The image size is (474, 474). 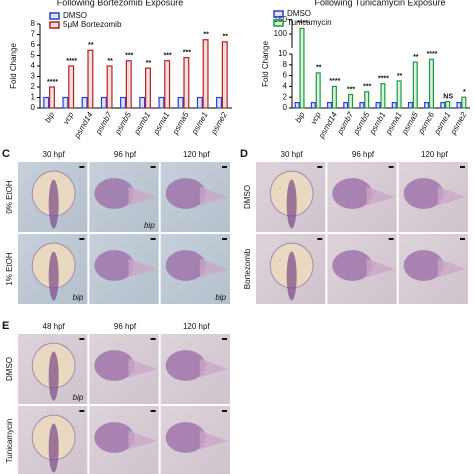 What do you see at coordinates (285, 96) in the screenshot?
I see `y-tick-label: 2` at bounding box center [285, 96].